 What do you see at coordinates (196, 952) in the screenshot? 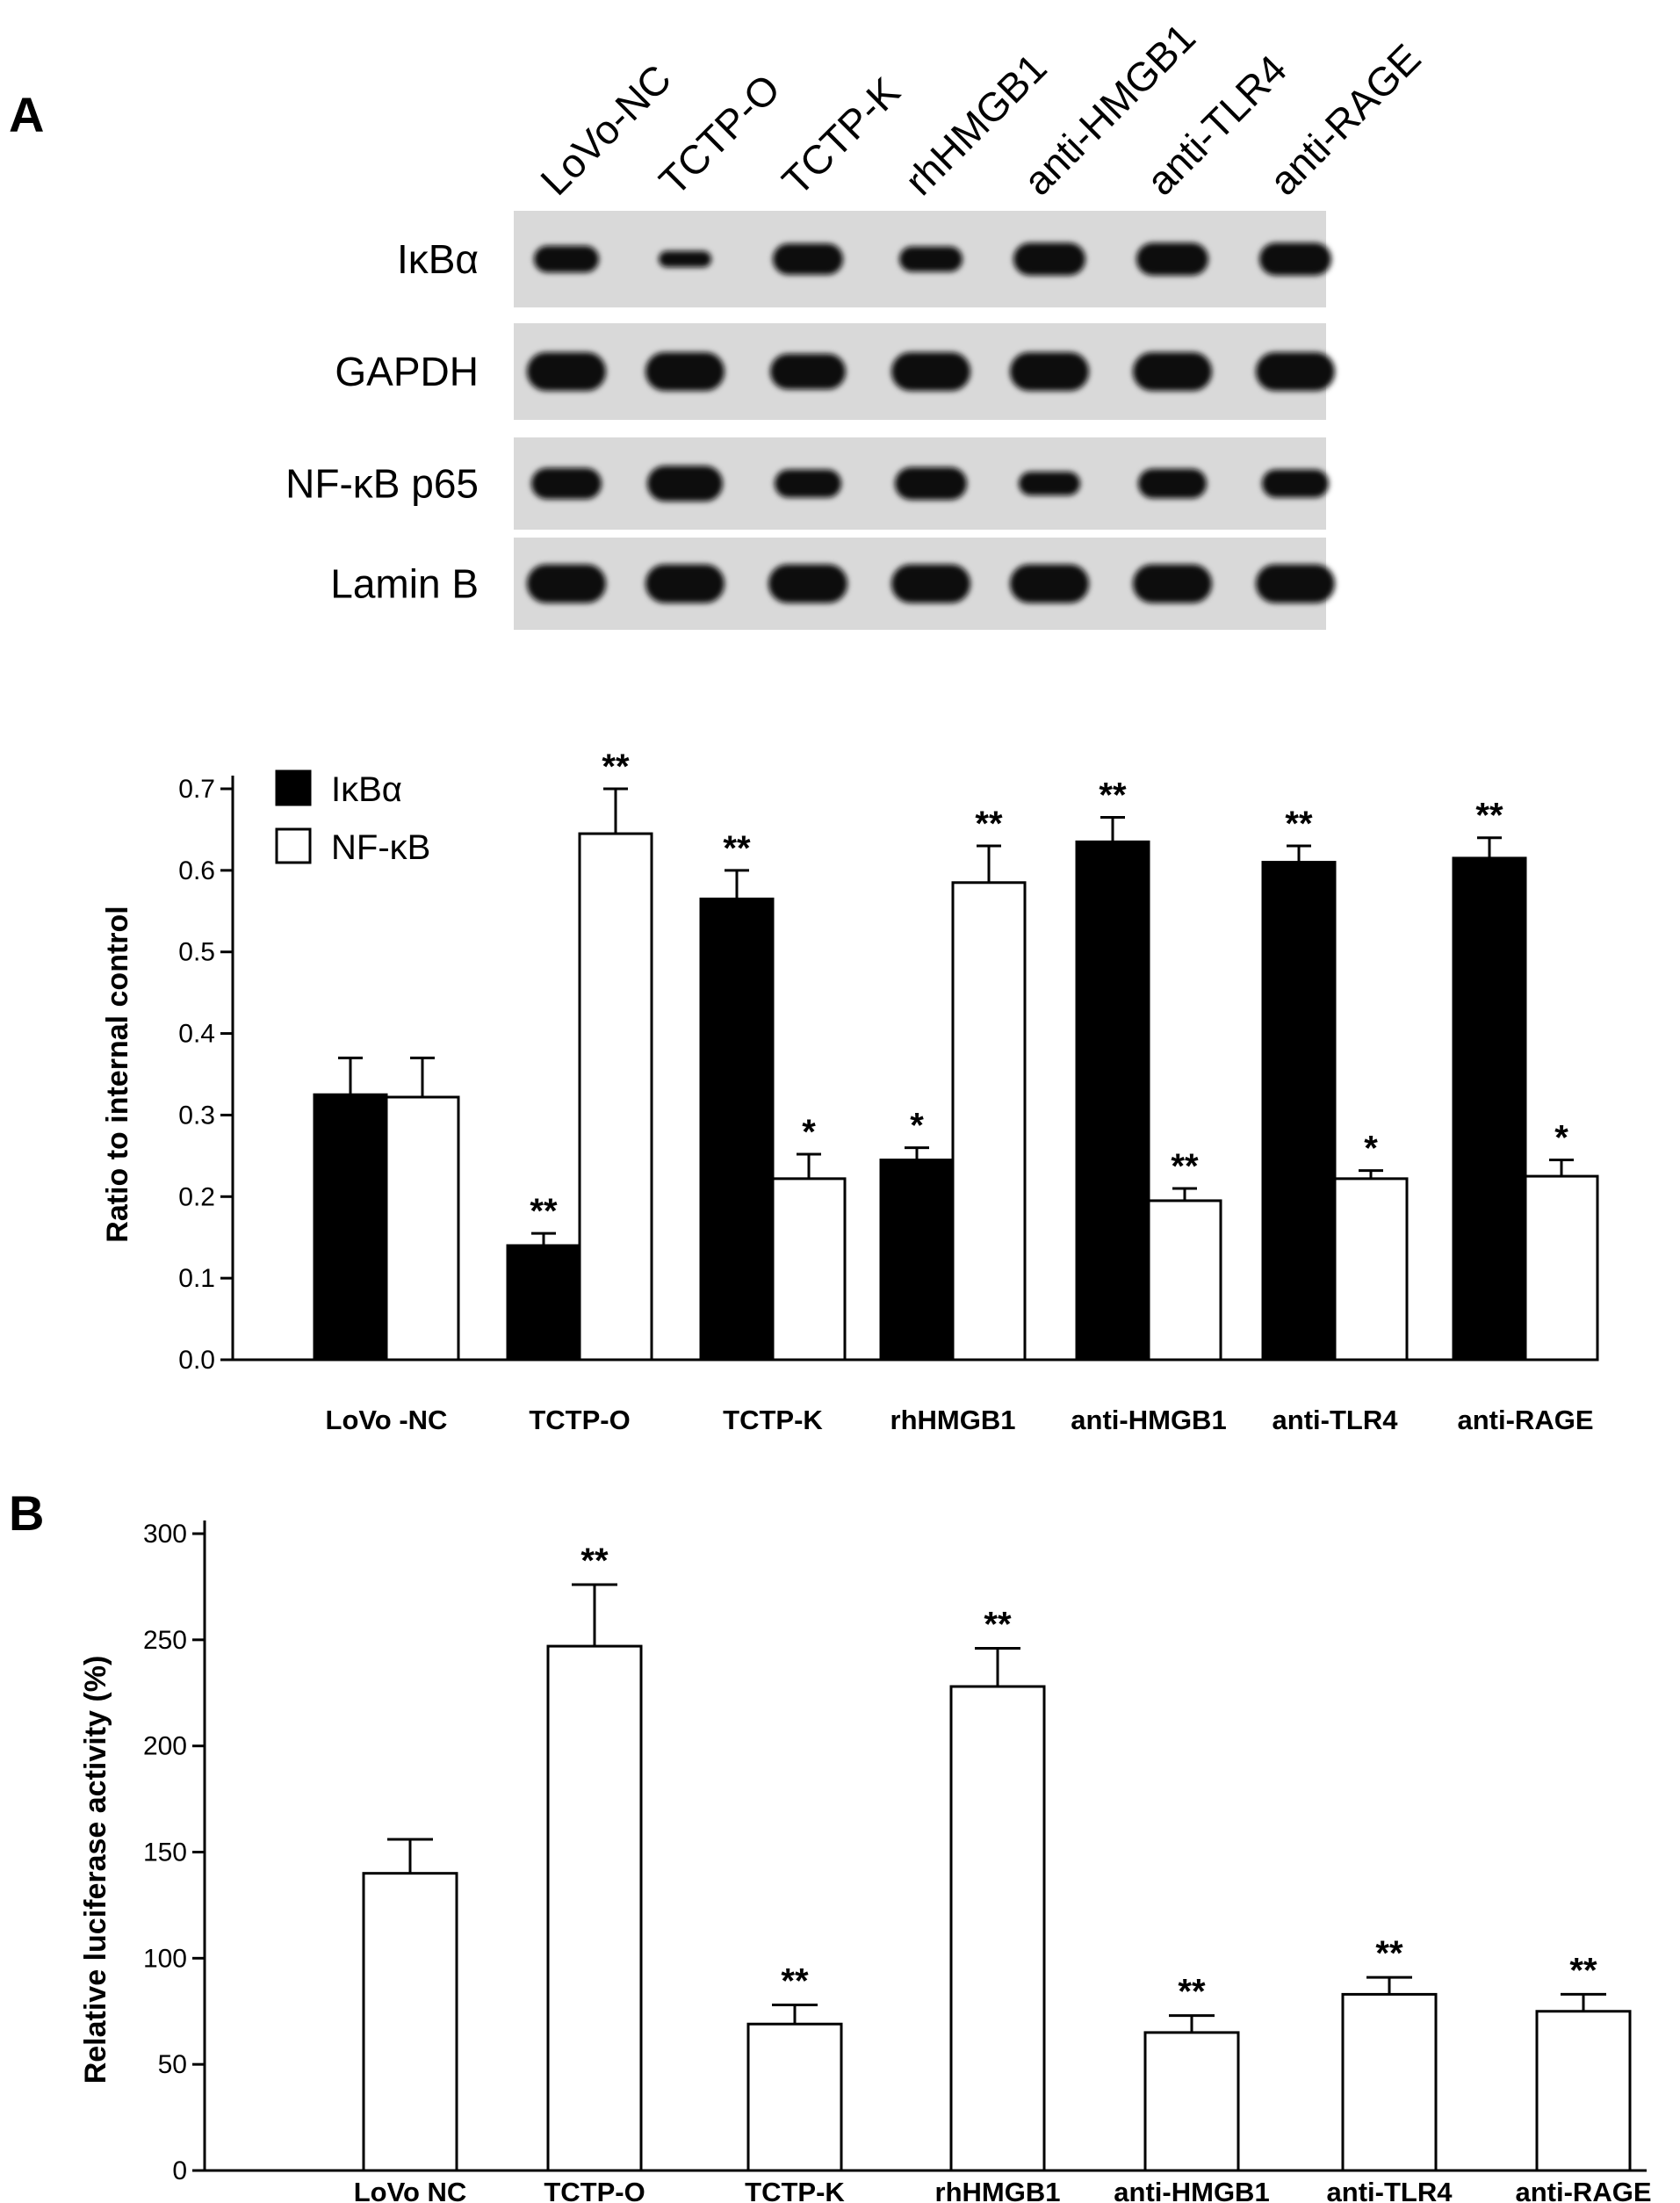
I see `y-tick-label: 0.5` at bounding box center [196, 952].